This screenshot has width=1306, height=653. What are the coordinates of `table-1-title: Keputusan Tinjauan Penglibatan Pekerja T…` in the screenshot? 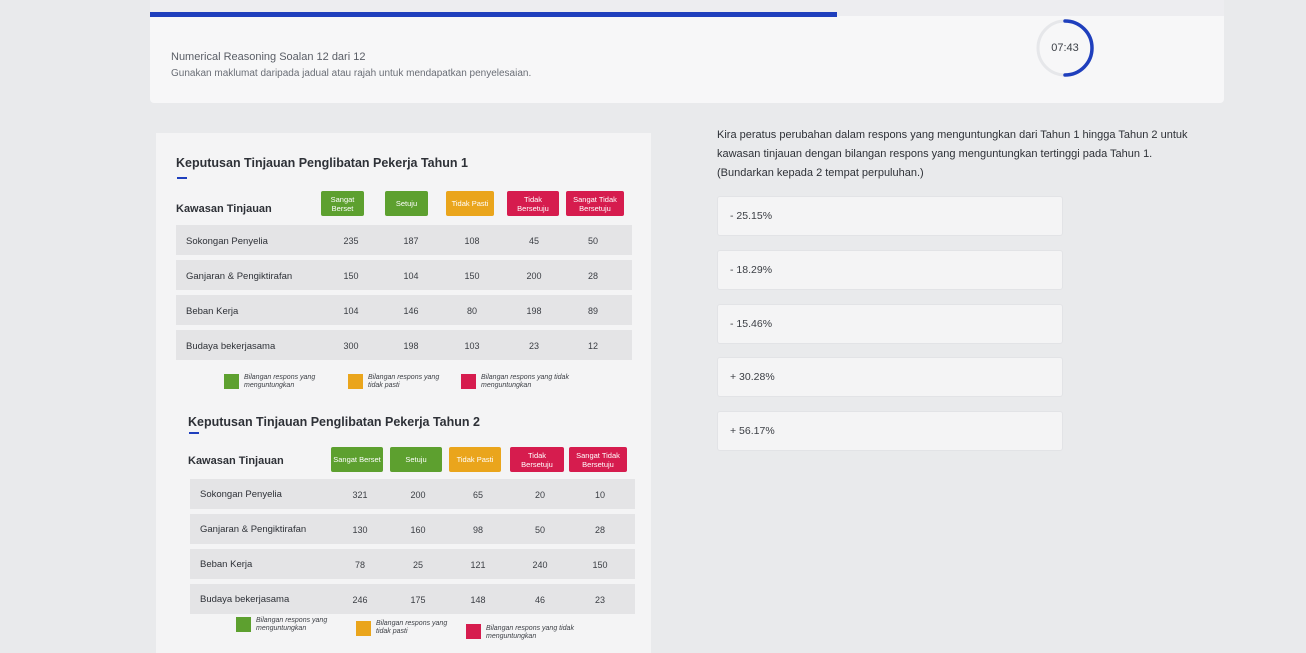 It's located at (322, 163).